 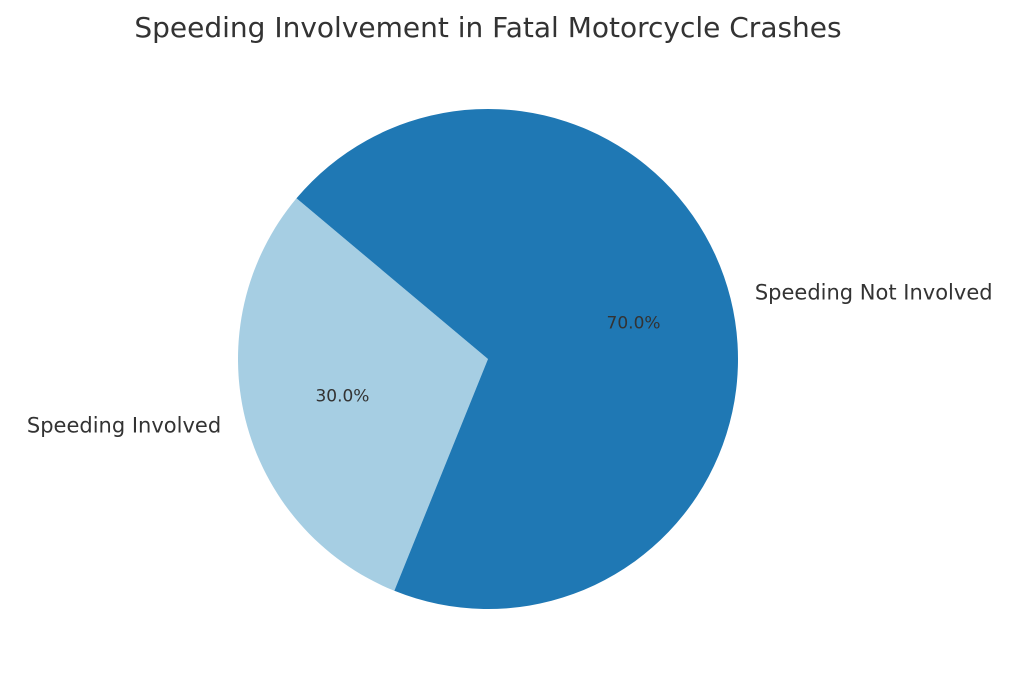 I want to click on pie-category-label-1: Speeding Not Involved, so click(x=874, y=292).